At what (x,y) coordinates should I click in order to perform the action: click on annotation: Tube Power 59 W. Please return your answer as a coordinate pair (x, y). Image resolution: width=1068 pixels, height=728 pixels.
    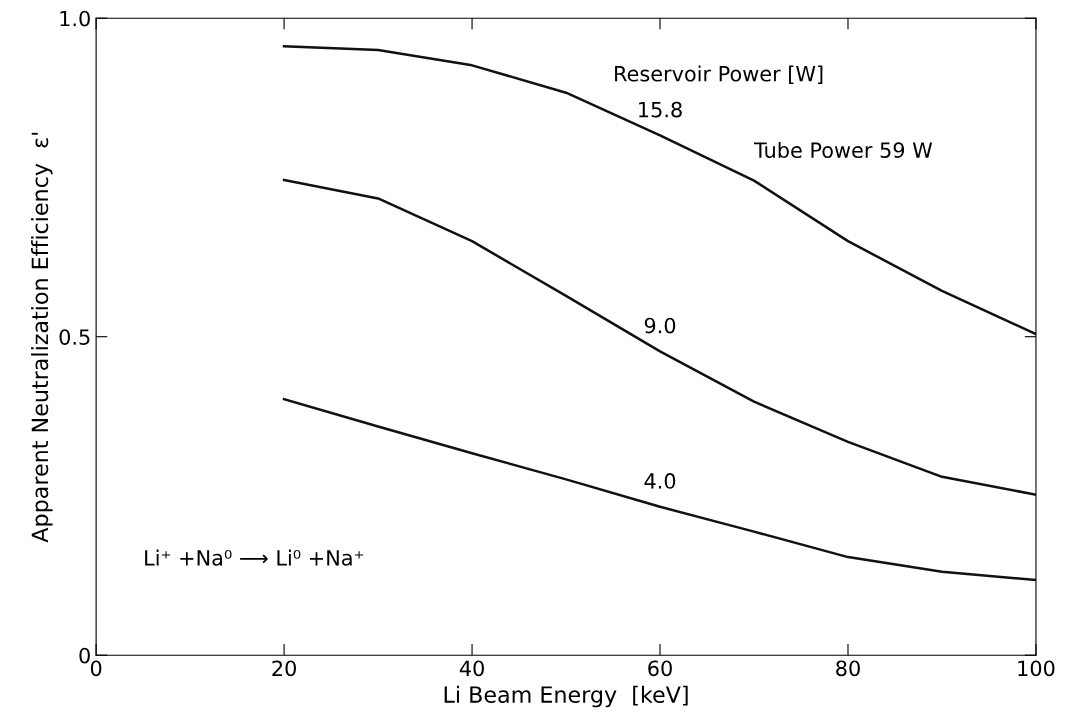
    Looking at the image, I should click on (843, 150).